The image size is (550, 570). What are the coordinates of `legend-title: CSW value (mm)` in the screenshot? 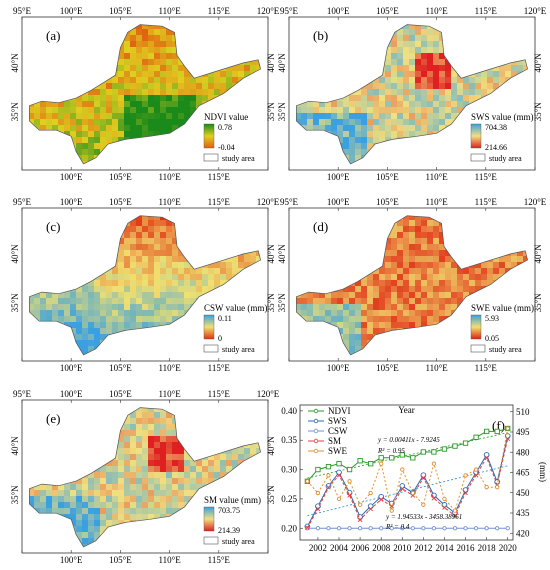 It's located at (235, 308).